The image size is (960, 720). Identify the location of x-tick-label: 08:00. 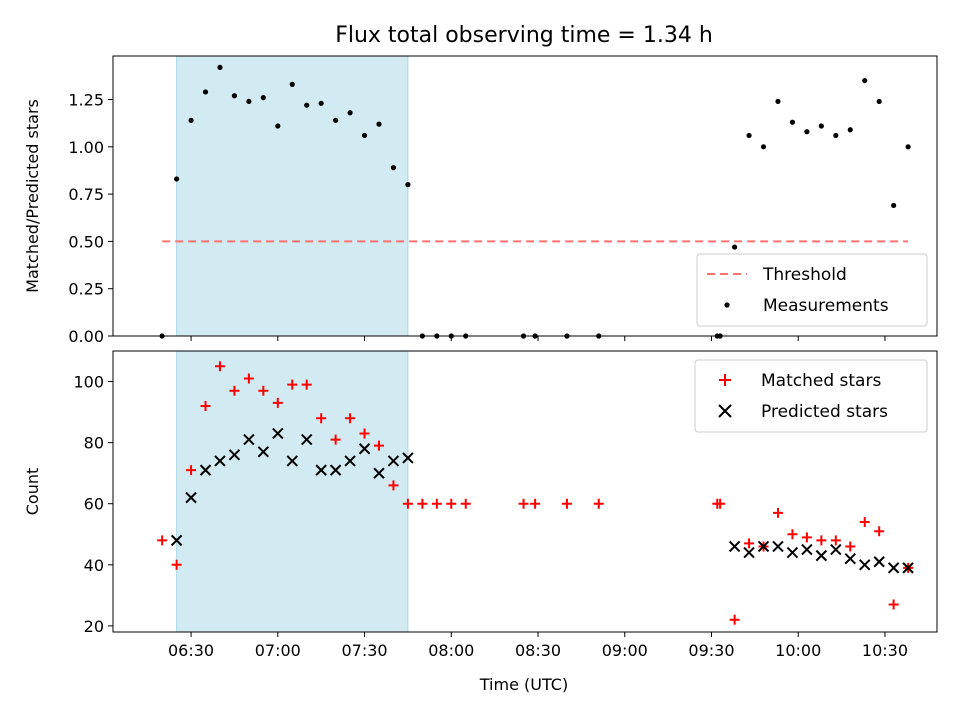
(451, 650).